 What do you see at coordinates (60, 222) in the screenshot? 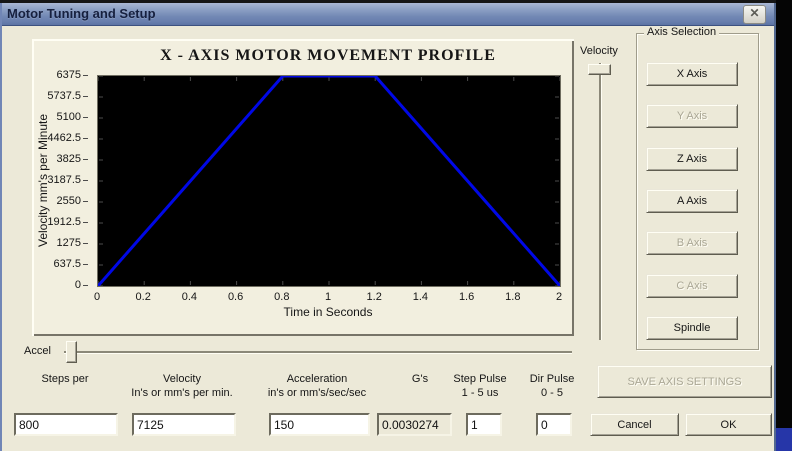
I see `y-tick-label: 1912.5` at bounding box center [60, 222].